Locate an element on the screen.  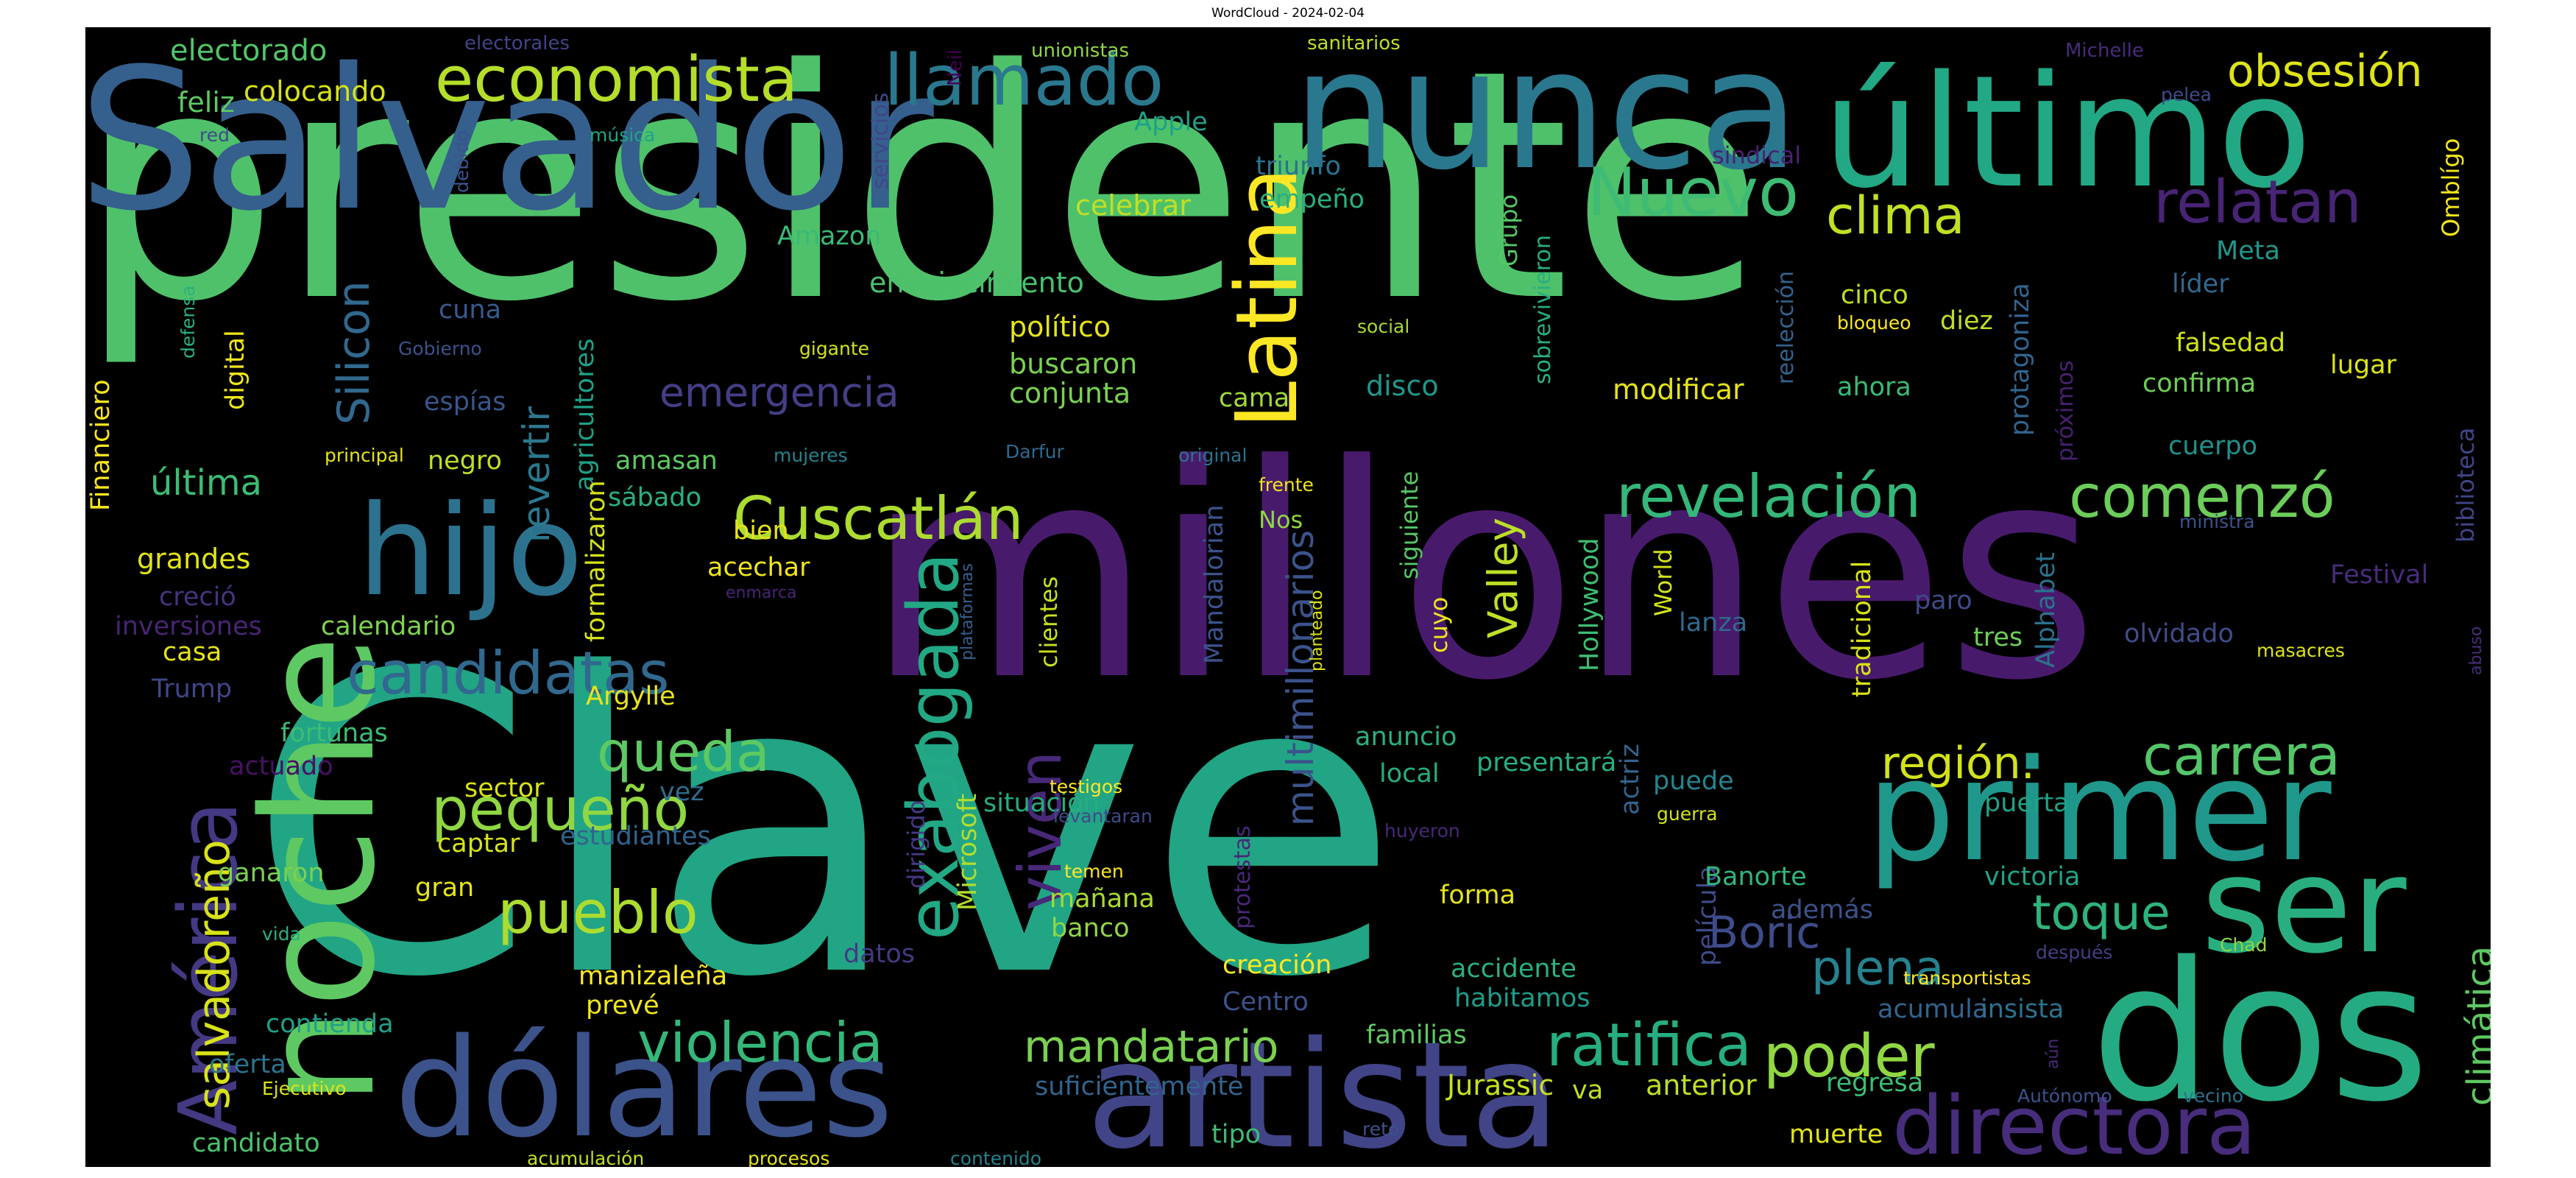
word-clientes: clientes is located at coordinates (1049, 622).